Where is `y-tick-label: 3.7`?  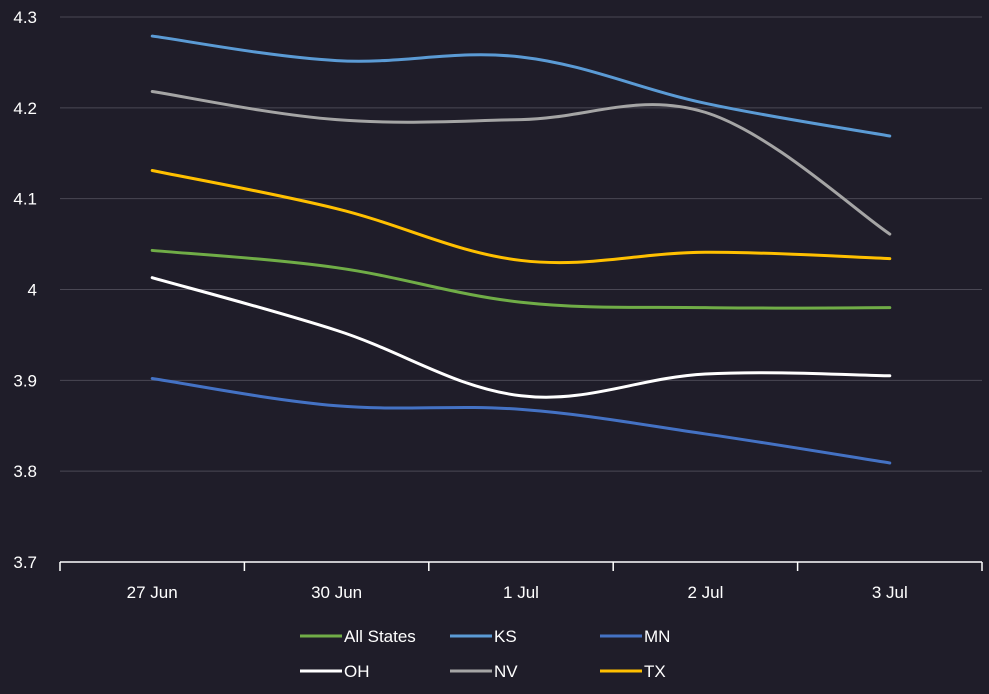 y-tick-label: 3.7 is located at coordinates (25, 562).